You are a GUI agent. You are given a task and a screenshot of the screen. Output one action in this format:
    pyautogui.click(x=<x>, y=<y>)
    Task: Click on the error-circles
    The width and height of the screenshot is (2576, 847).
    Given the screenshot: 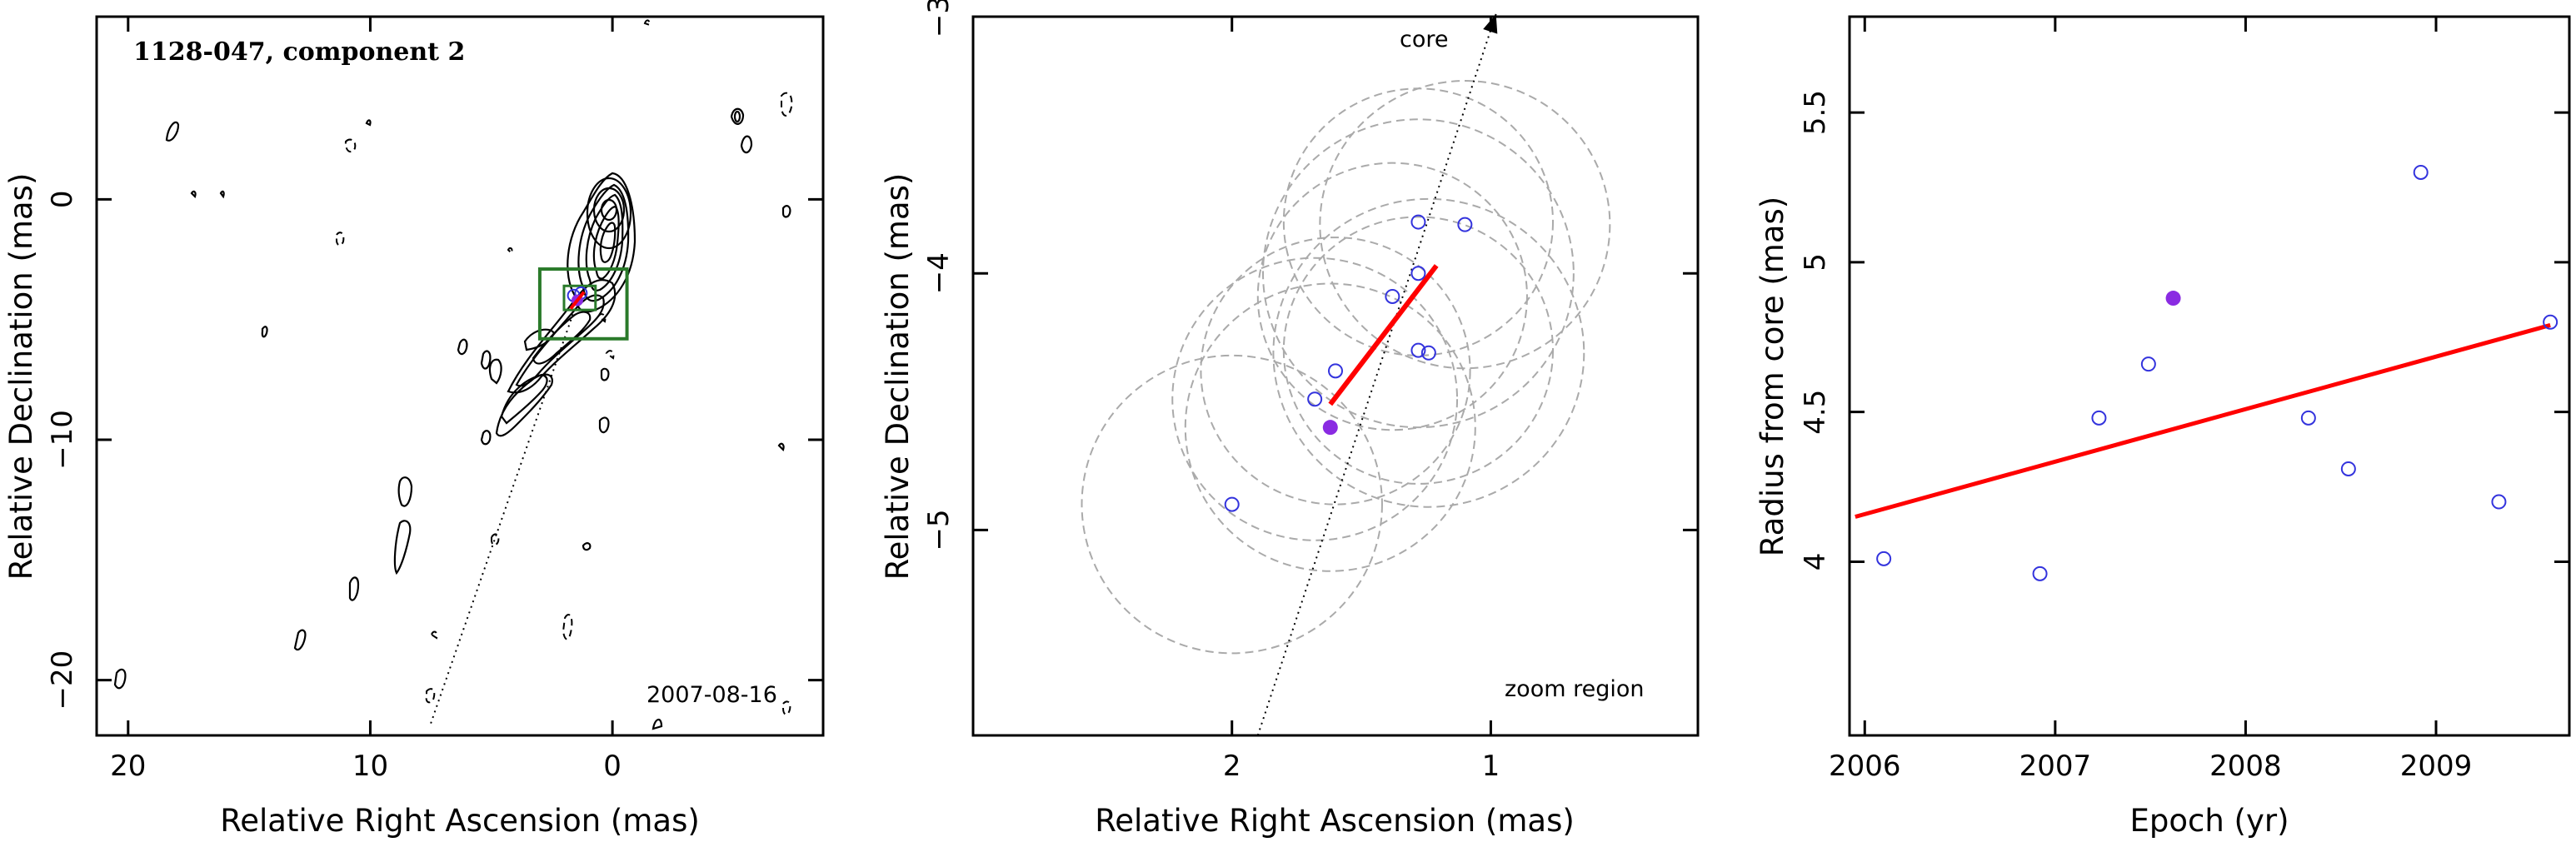 What is the action you would take?
    pyautogui.click(x=1346, y=367)
    